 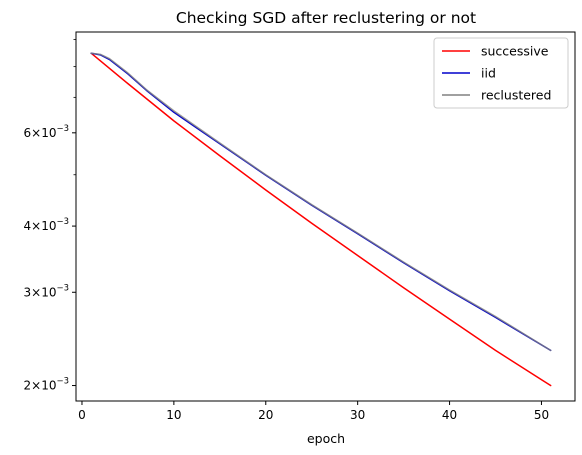 What do you see at coordinates (449, 415) in the screenshot?
I see `x-tick-label: 40` at bounding box center [449, 415].